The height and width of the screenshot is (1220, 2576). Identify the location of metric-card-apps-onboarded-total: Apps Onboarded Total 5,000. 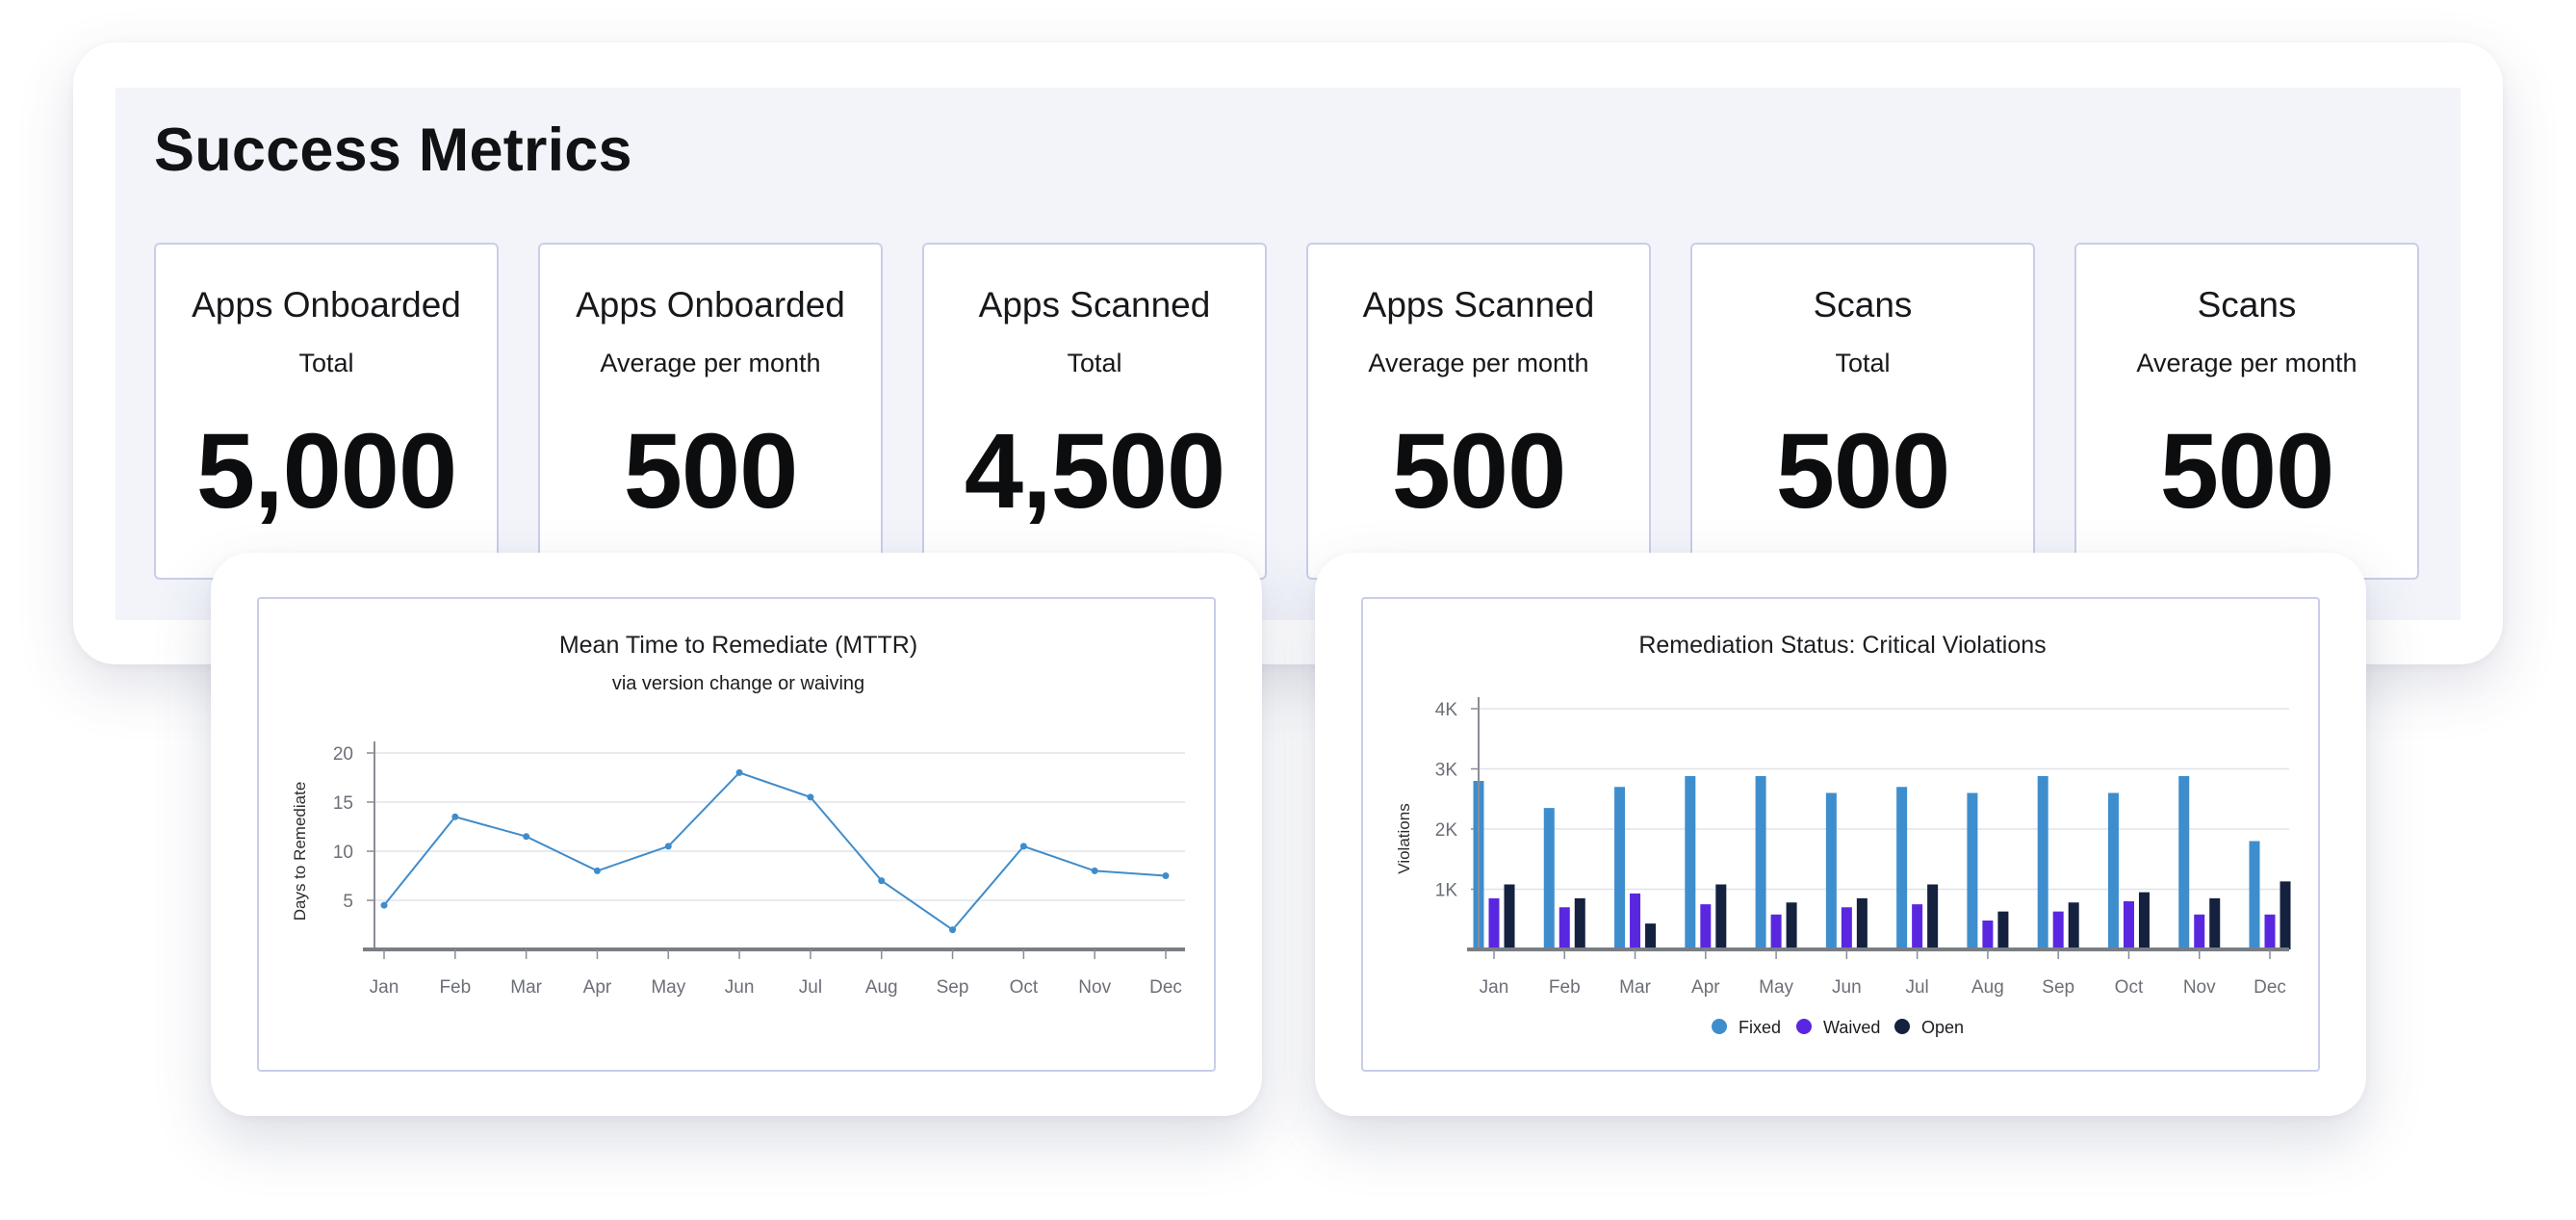
(326, 411).